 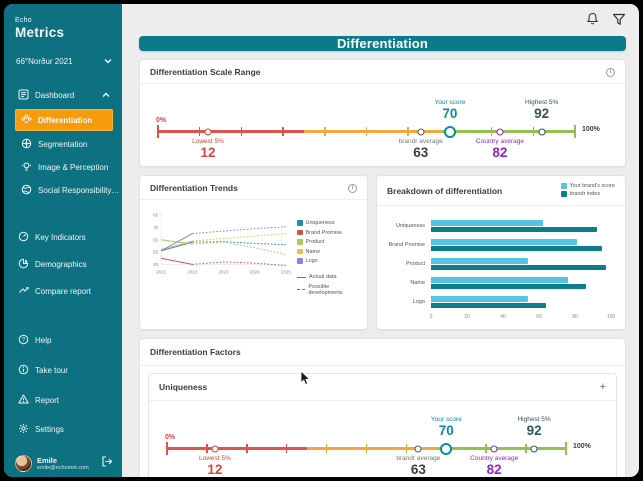 I want to click on sidebar-item-label: Compare report, so click(x=63, y=291).